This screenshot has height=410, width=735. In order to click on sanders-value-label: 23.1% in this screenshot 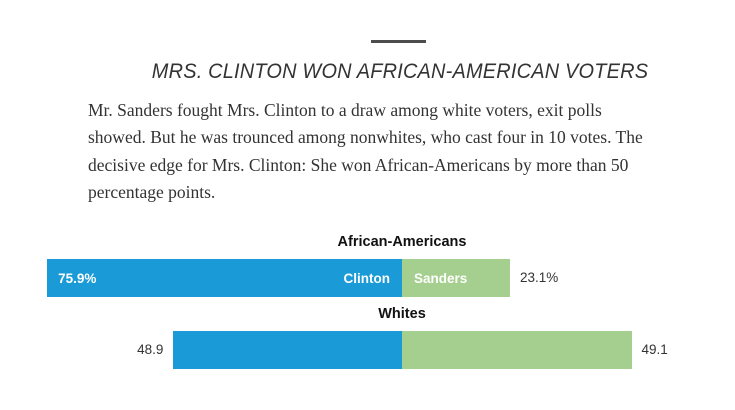, I will do `click(539, 277)`.